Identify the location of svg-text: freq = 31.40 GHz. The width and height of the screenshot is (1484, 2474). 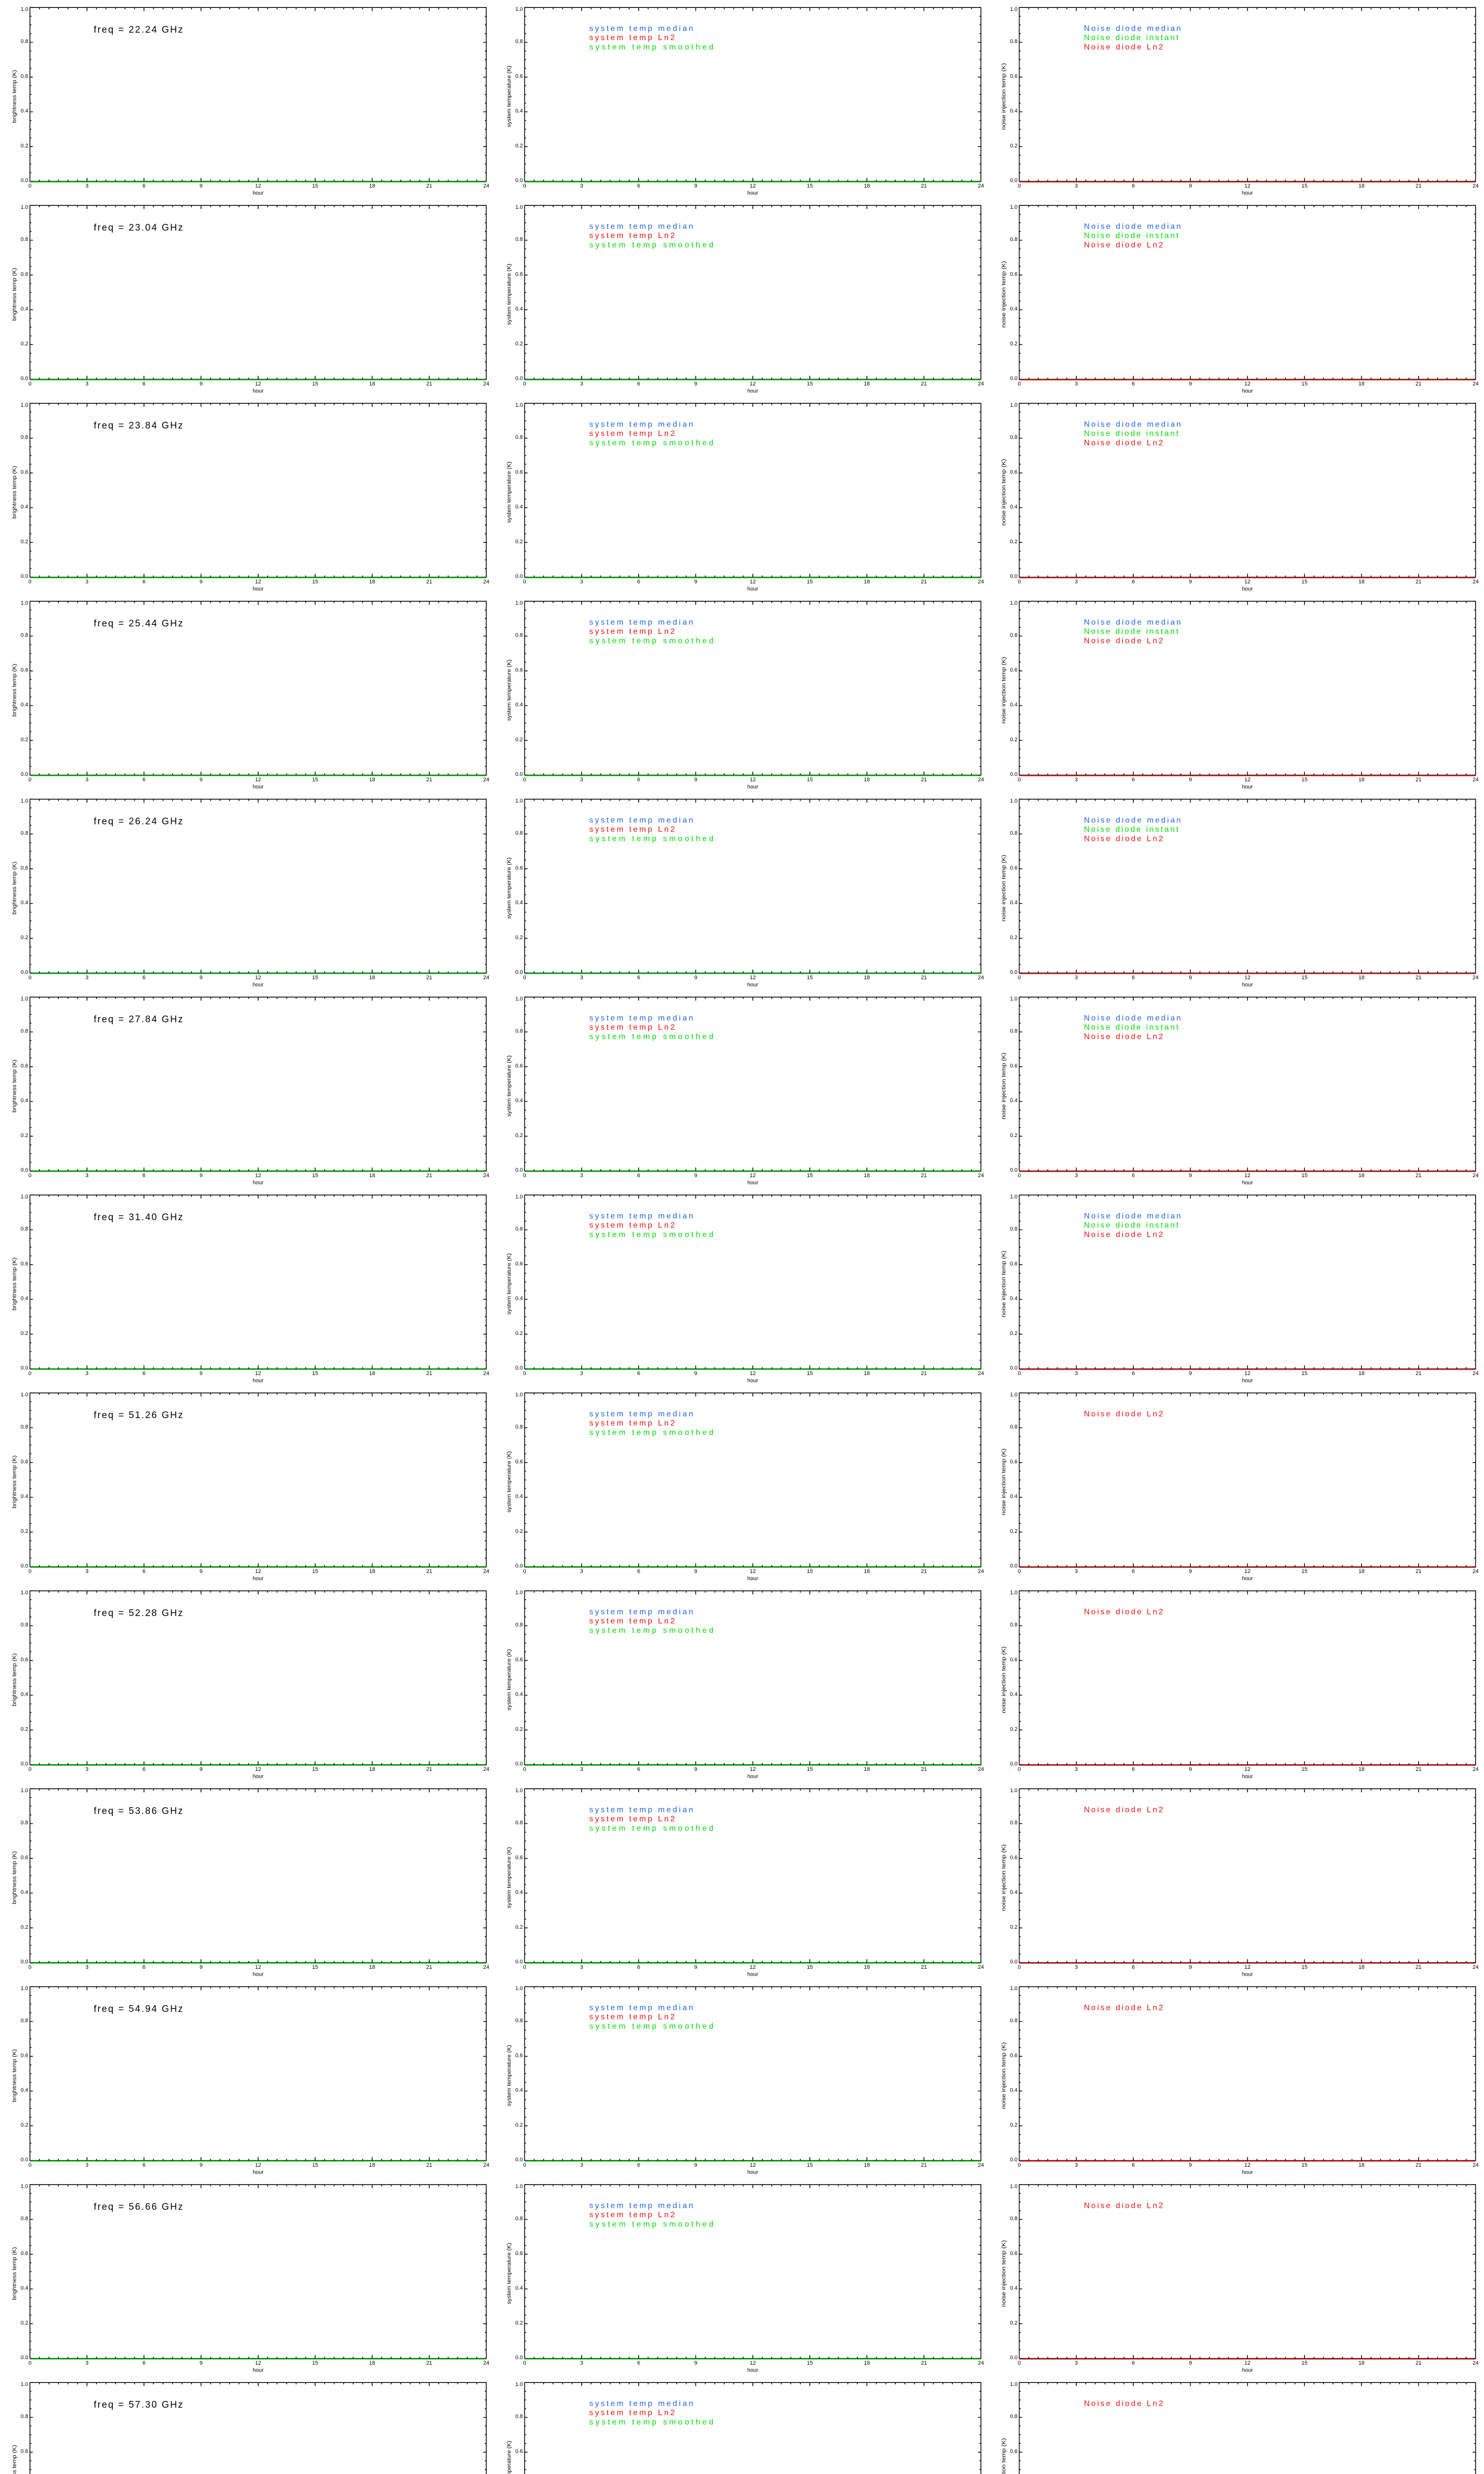
(138, 1217).